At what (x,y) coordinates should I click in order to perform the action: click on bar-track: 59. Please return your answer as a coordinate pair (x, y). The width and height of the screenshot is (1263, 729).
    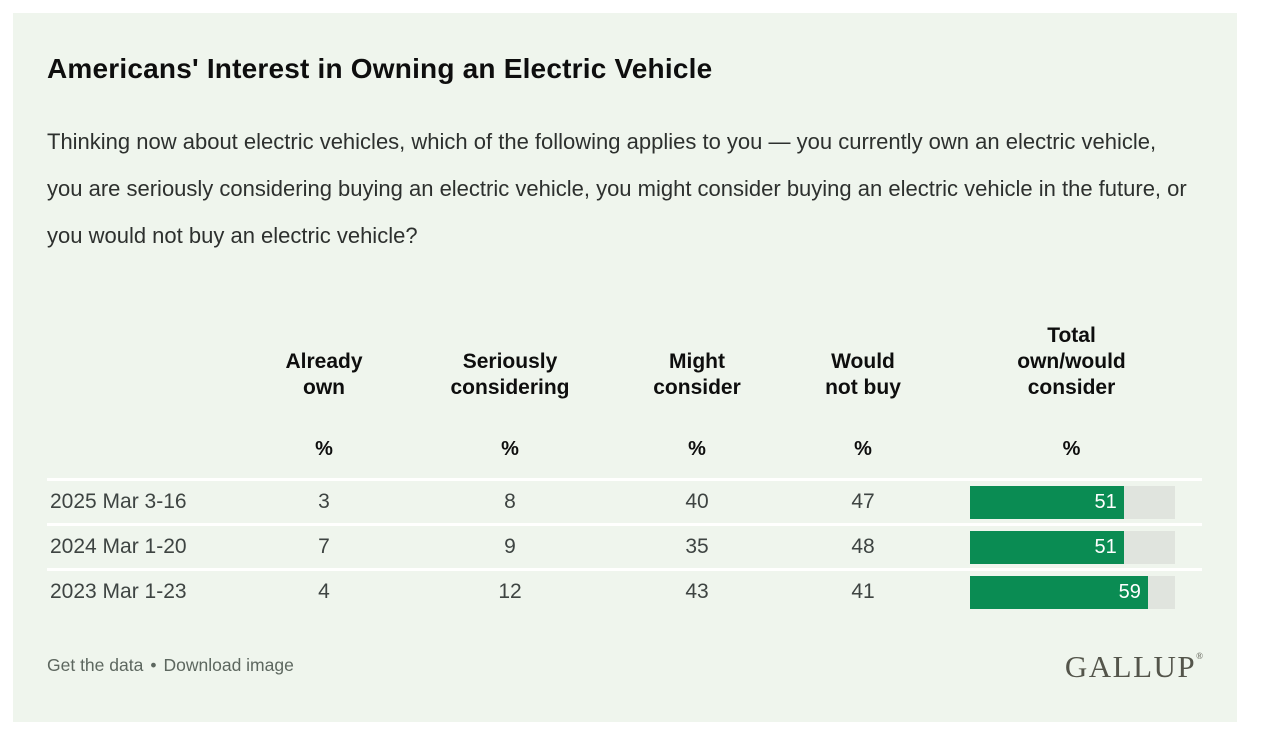
    Looking at the image, I should click on (1072, 592).